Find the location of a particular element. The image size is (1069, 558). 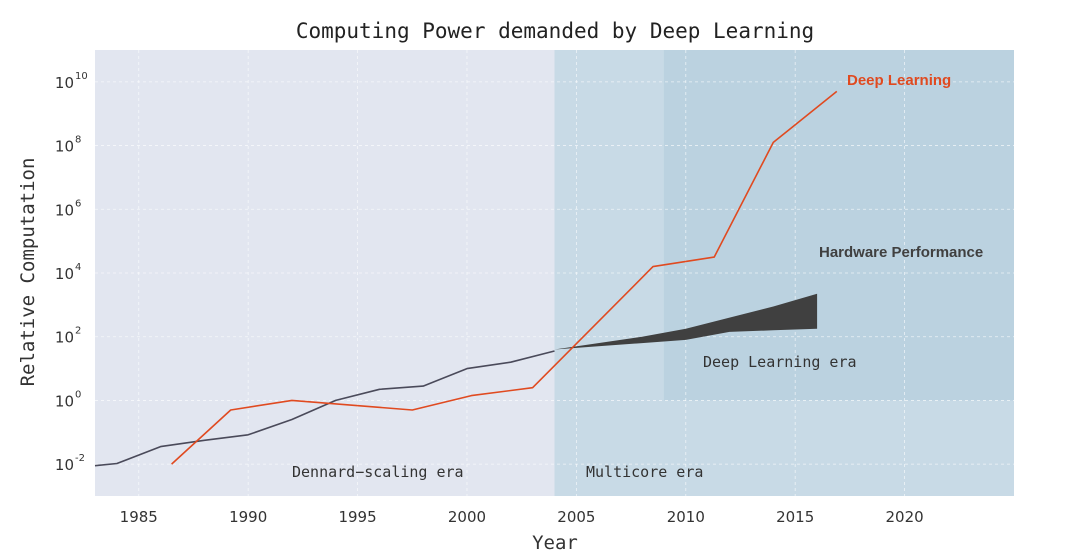

y-tick-label: 10 4 is located at coordinates (68, 272).